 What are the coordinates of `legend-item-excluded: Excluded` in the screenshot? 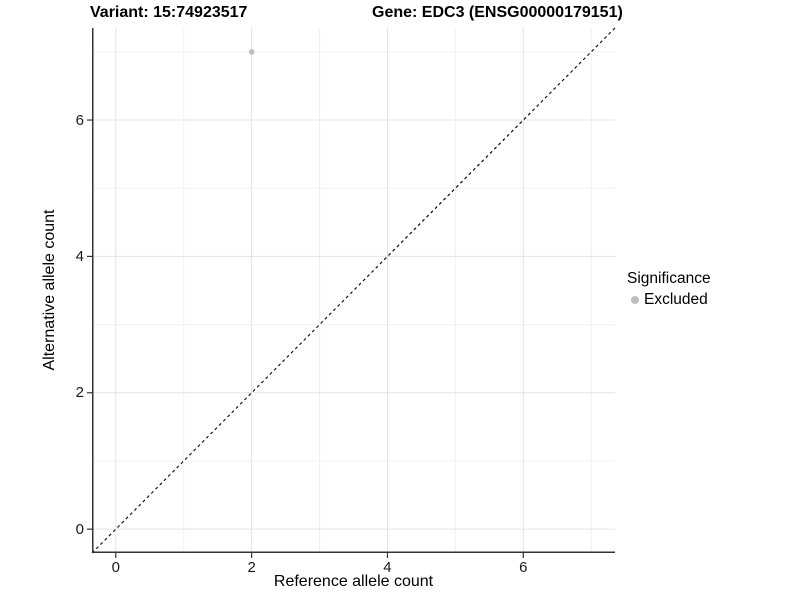 It's located at (669, 300).